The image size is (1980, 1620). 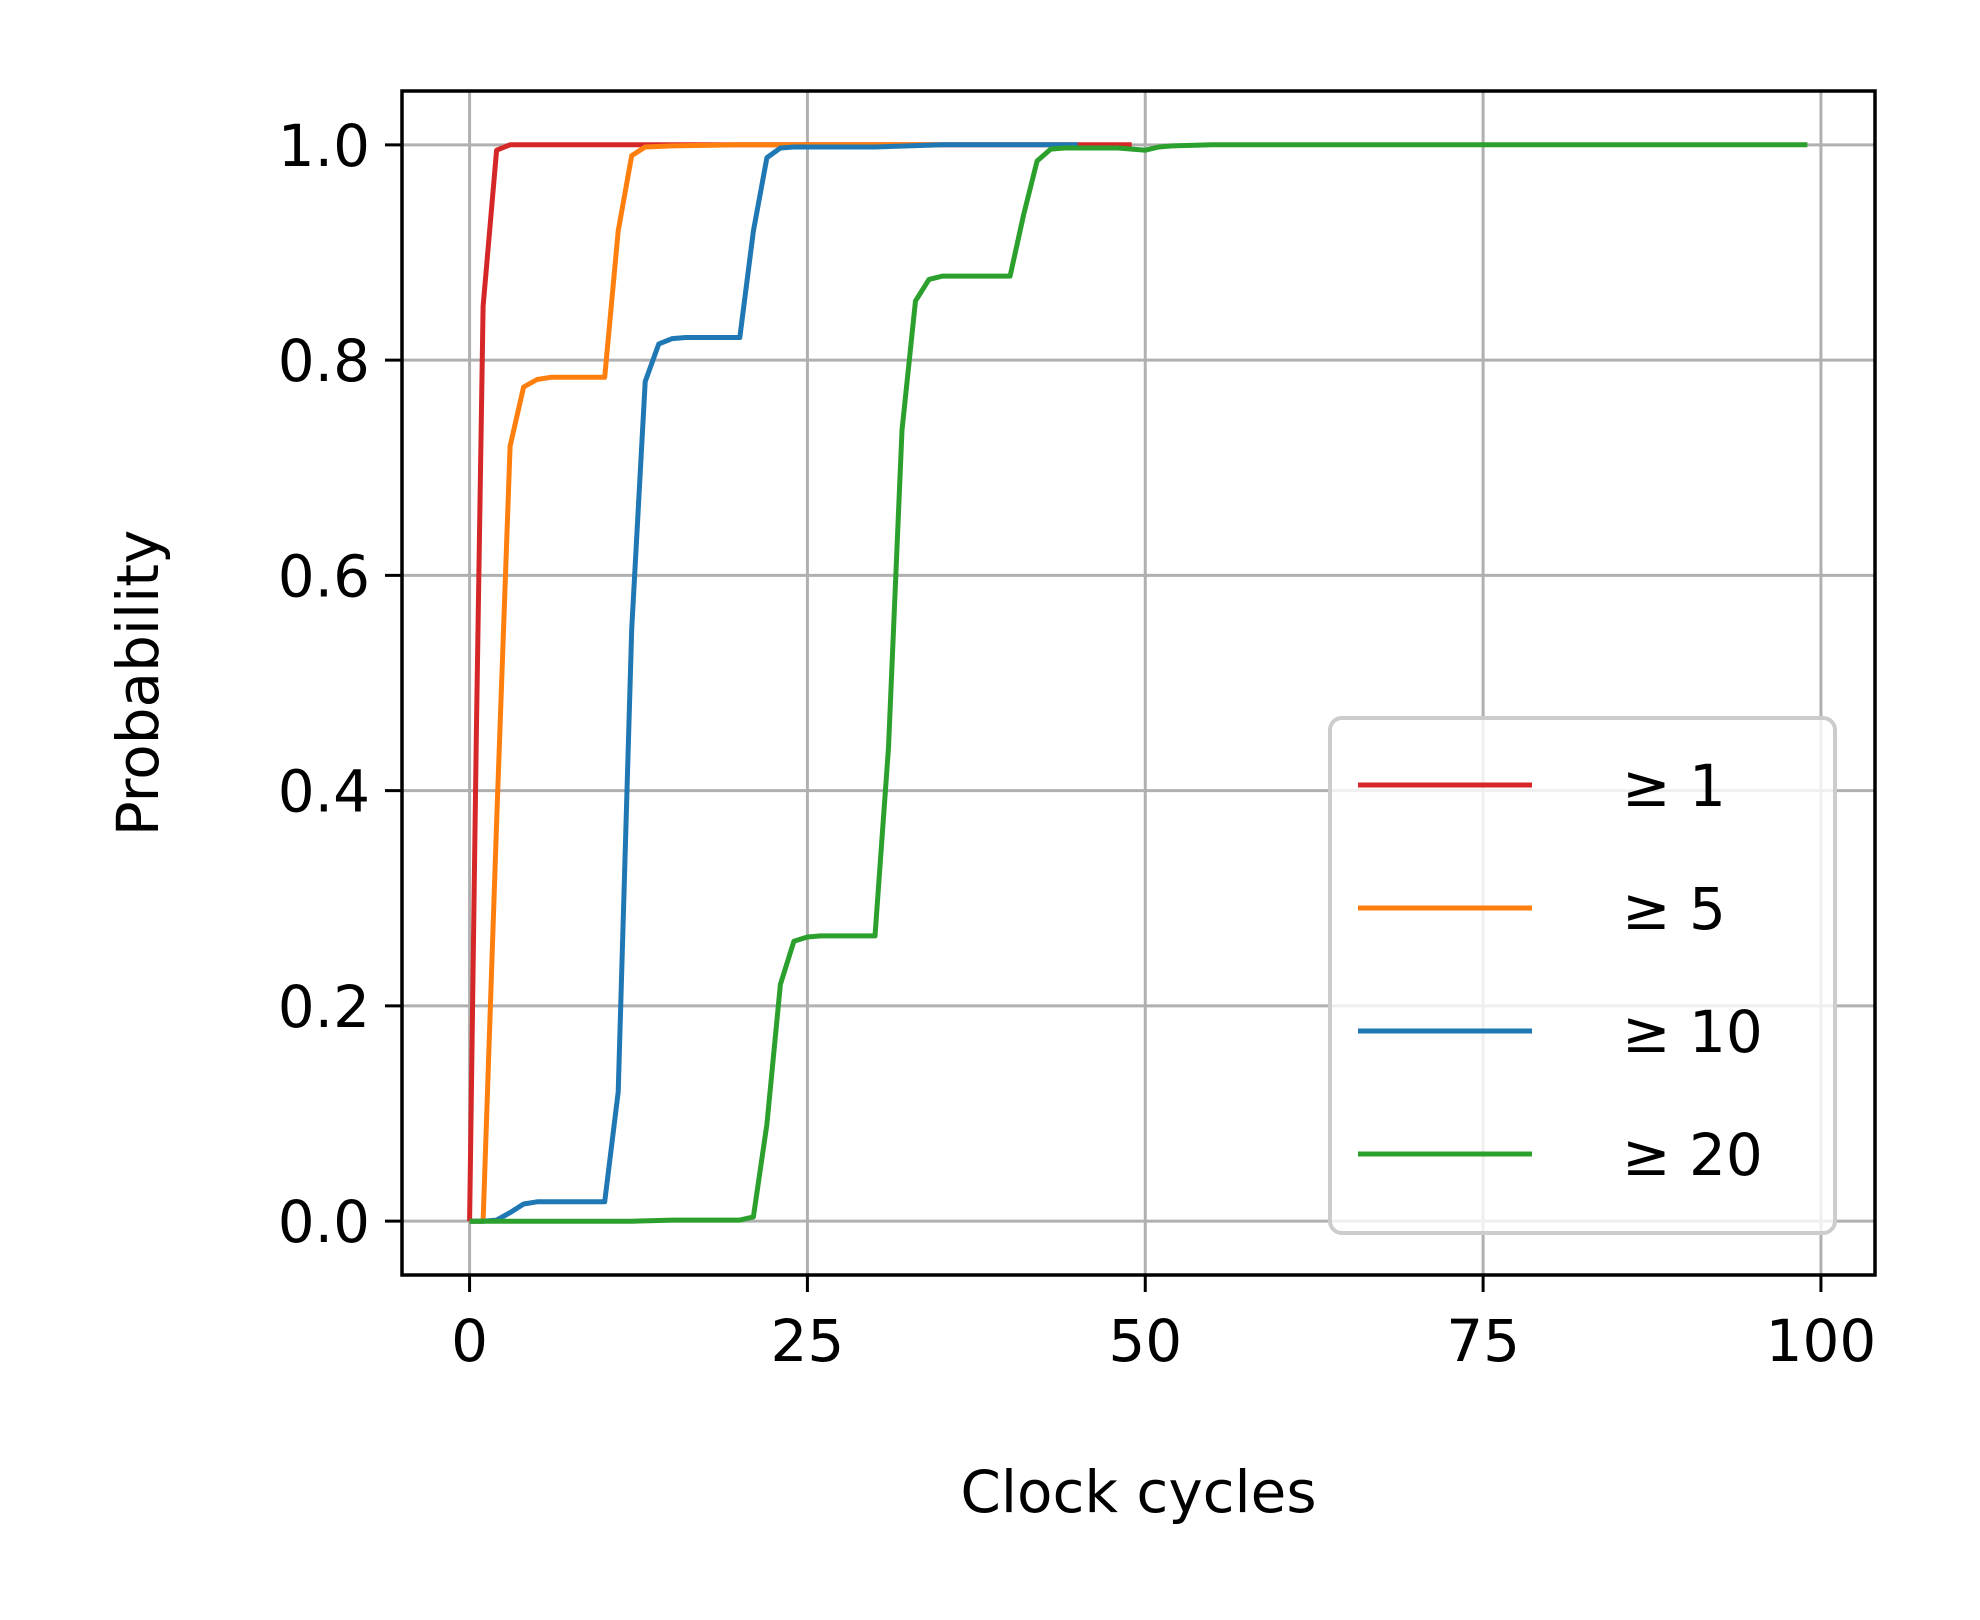 I want to click on y-axis-label: Probability, so click(x=138, y=683).